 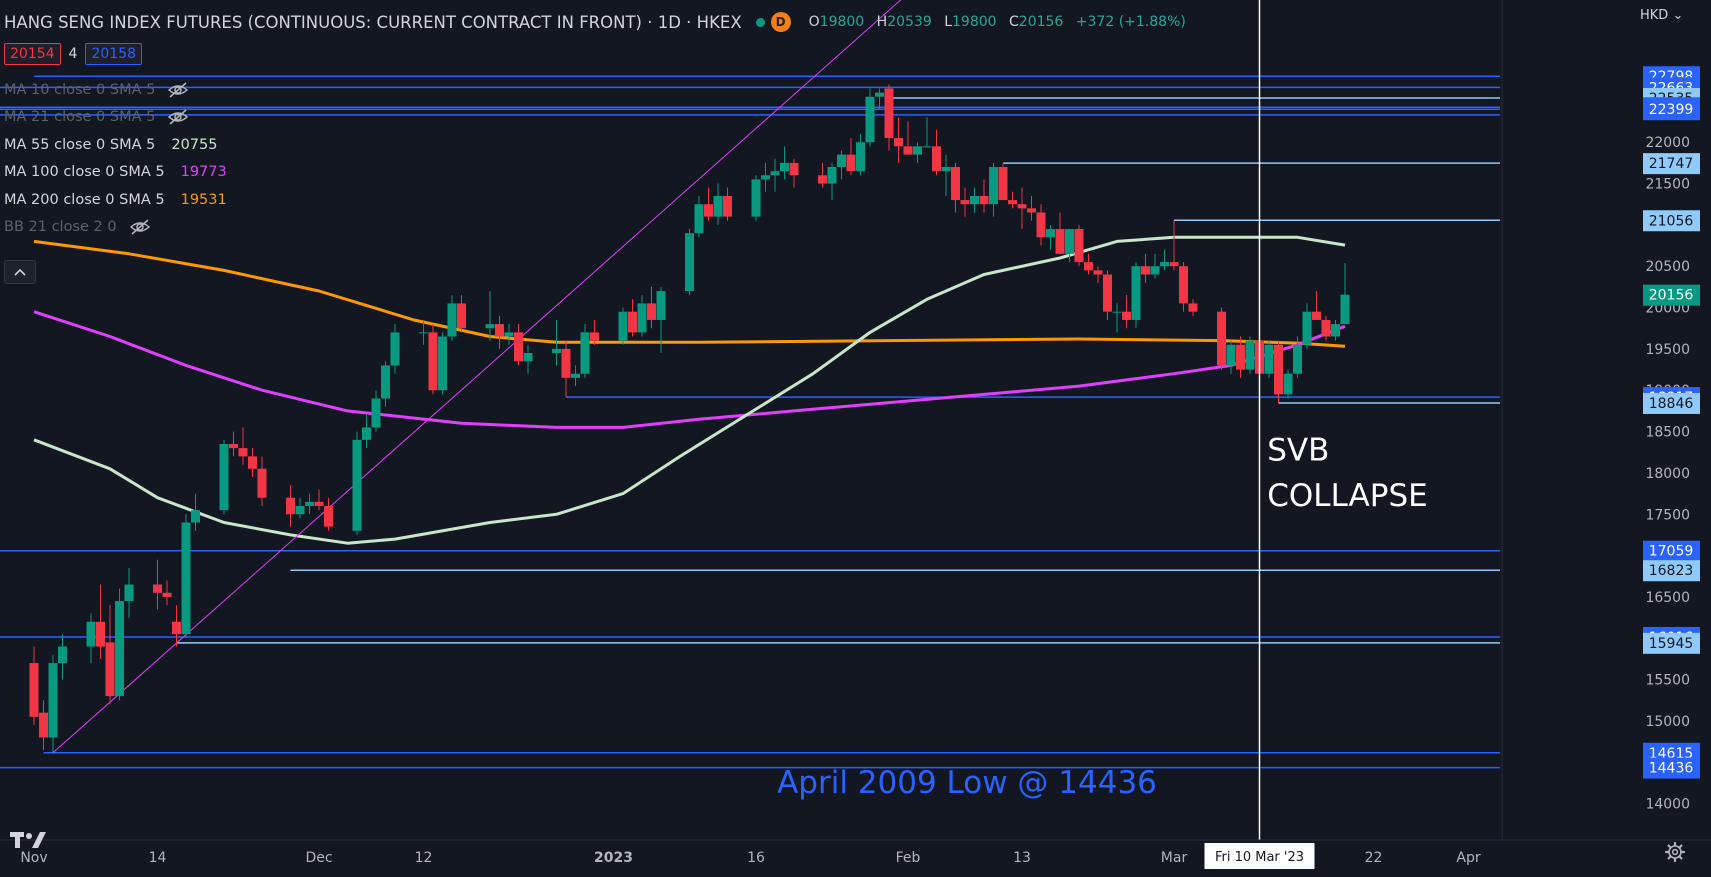 What do you see at coordinates (1259, 434) in the screenshot?
I see `crosshair: Fri 10 Mar '23` at bounding box center [1259, 434].